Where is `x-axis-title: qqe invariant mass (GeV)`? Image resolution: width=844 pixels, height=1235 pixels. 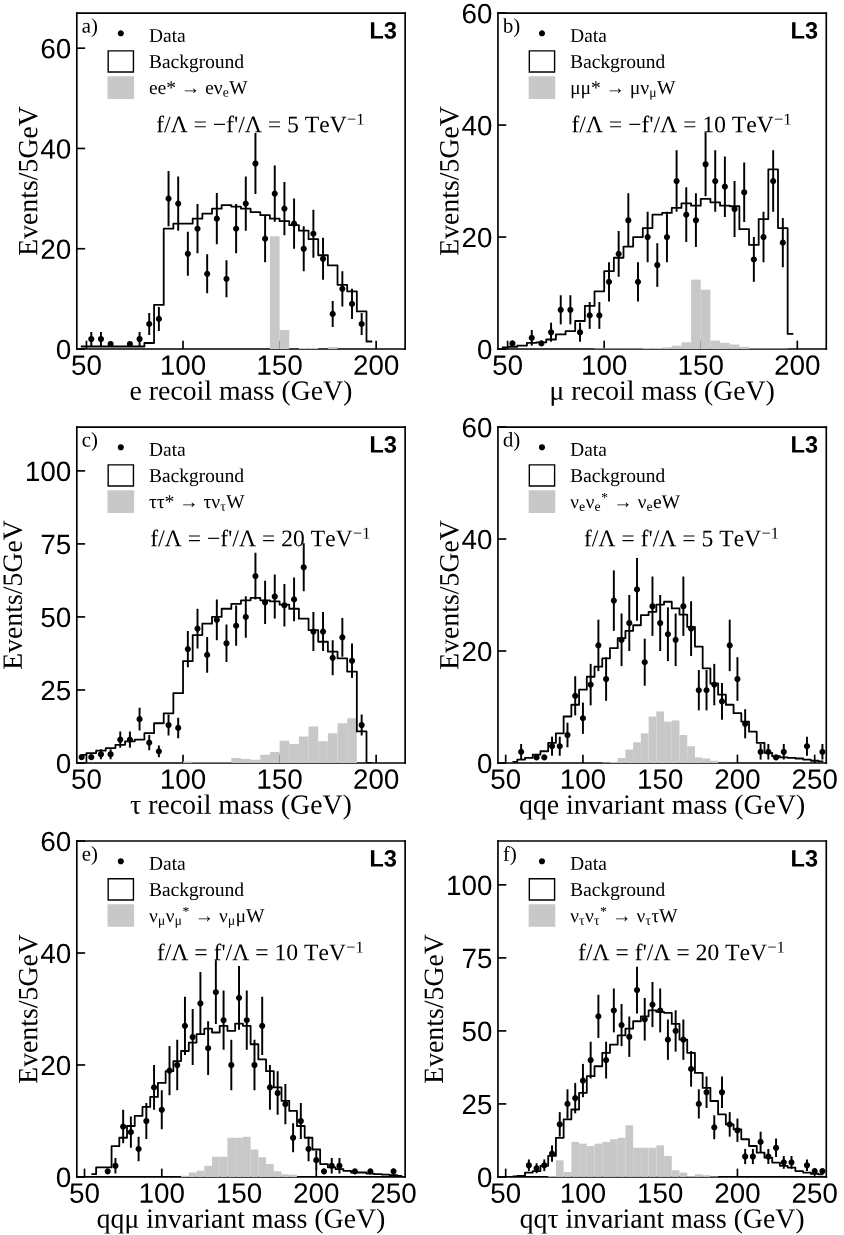
x-axis-title: qqe invariant mass (GeV) is located at coordinates (662, 807).